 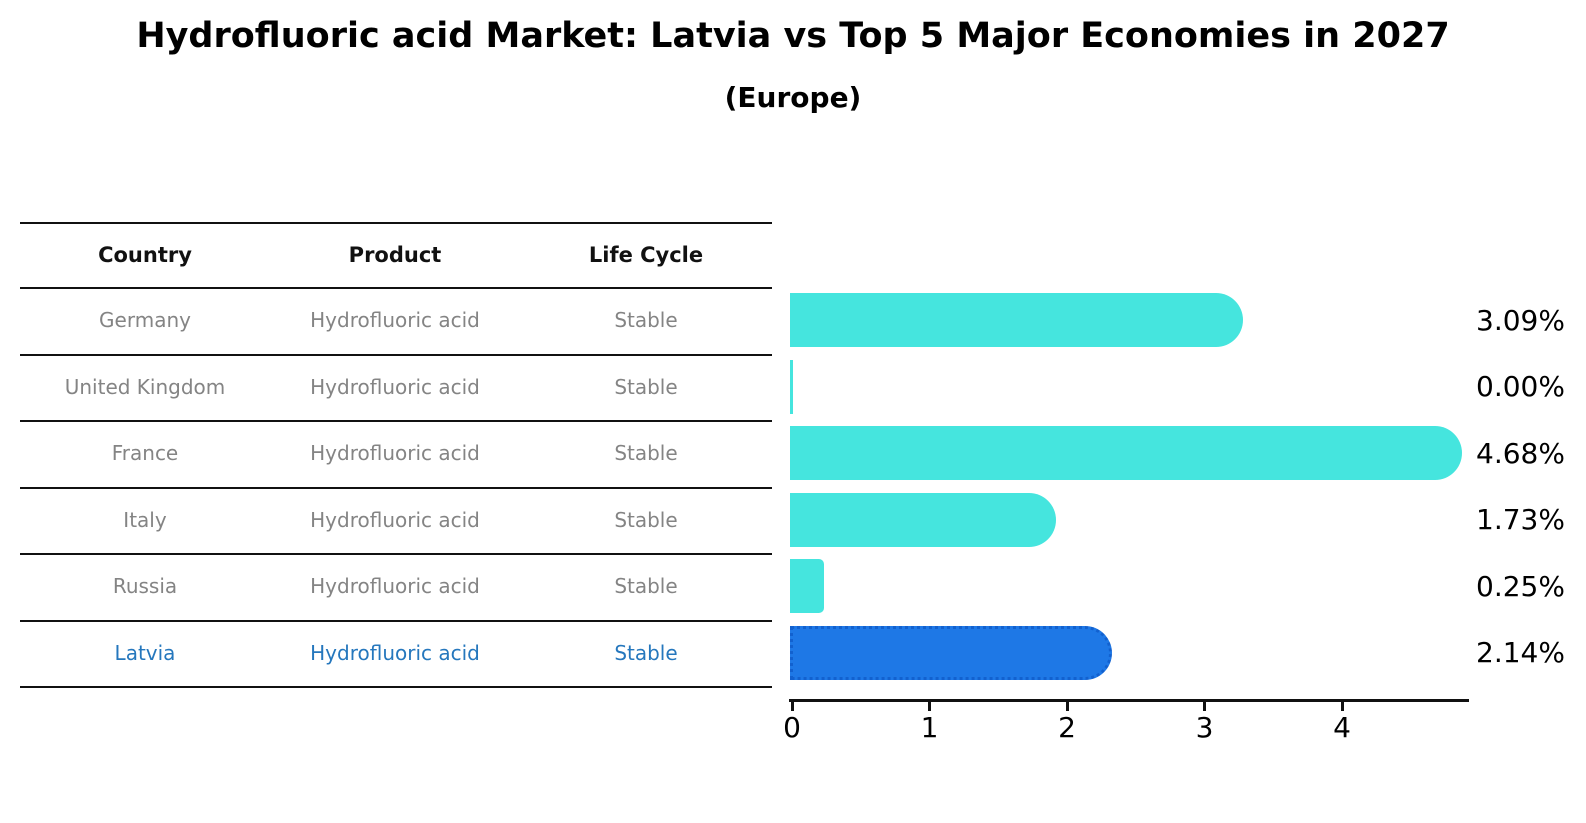 What do you see at coordinates (145, 386) in the screenshot?
I see `cell-country: United Kingdom` at bounding box center [145, 386].